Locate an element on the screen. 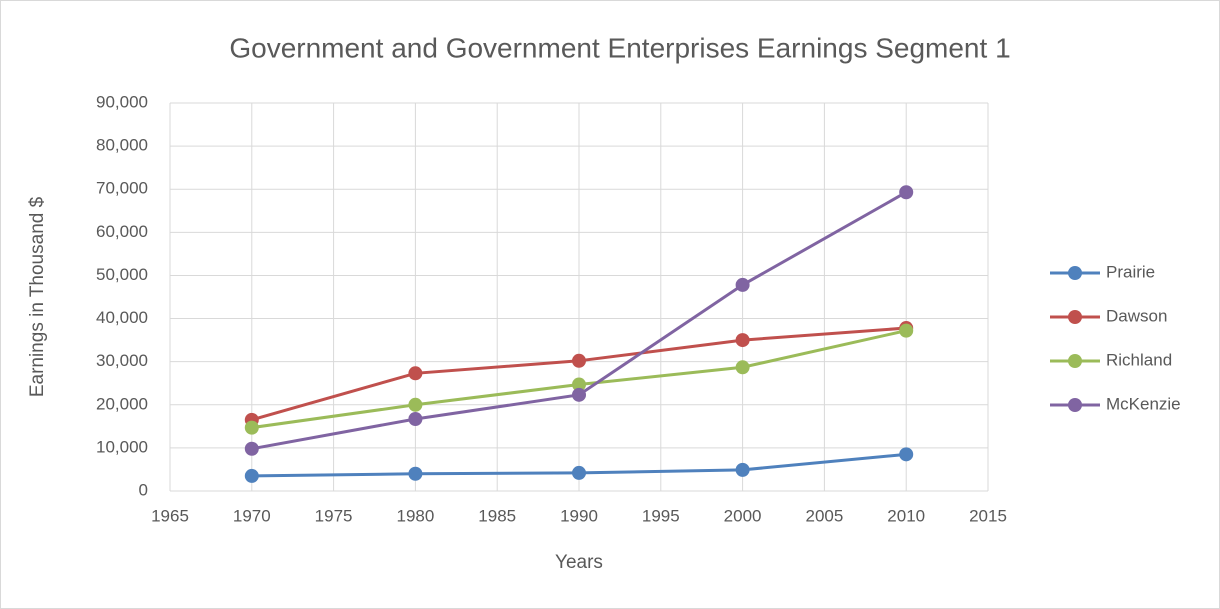  legend-label: McKenzie is located at coordinates (1143, 403).